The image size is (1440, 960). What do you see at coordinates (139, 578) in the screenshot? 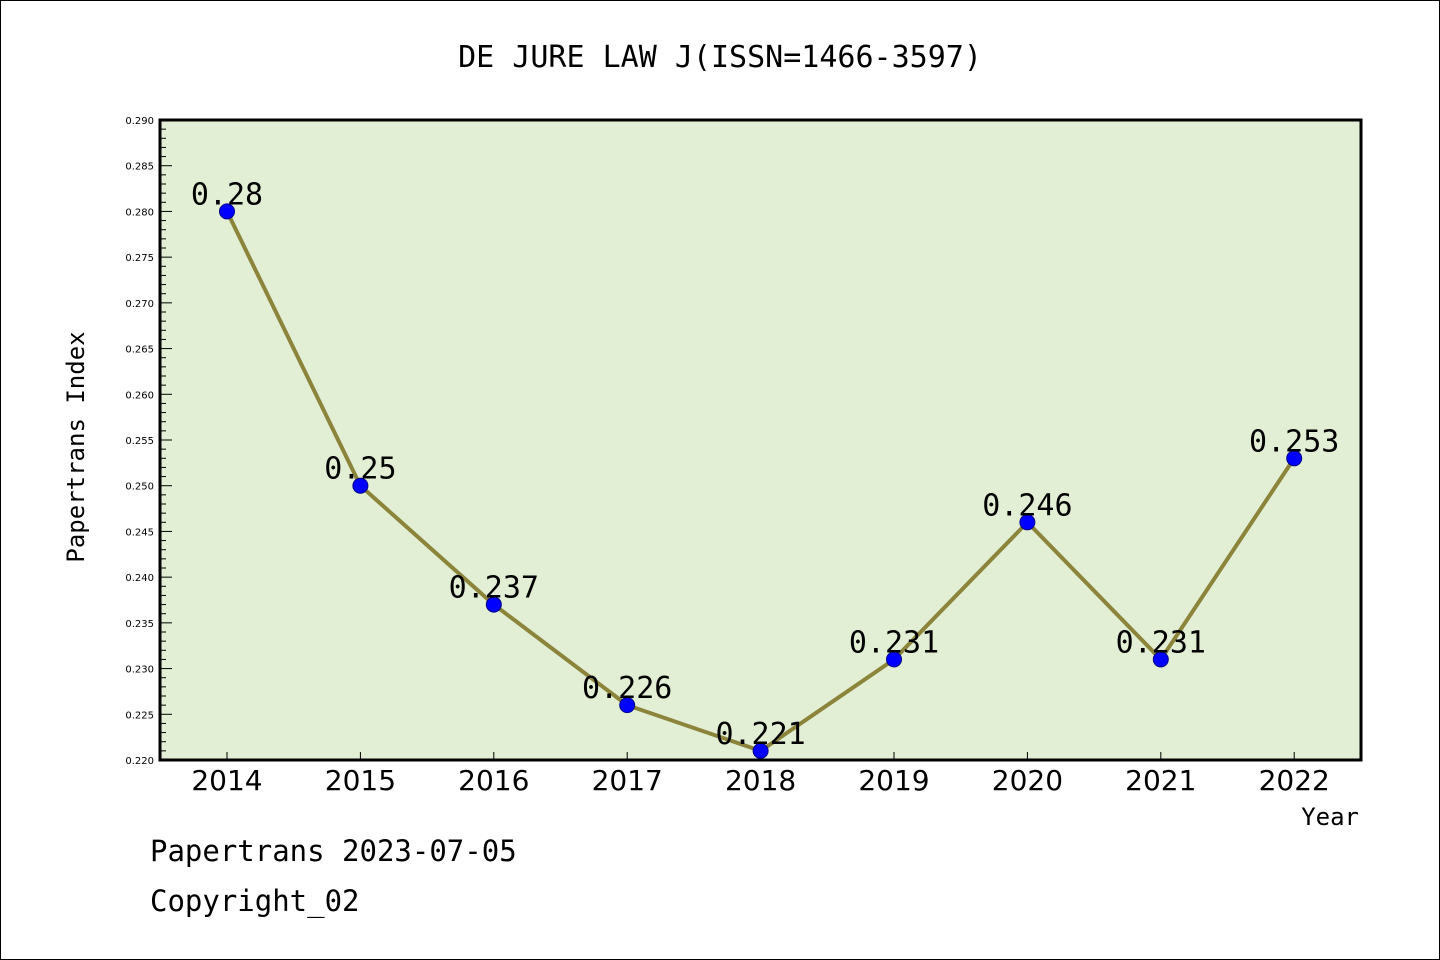
I see `y-tick-label: 0.240` at bounding box center [139, 578].